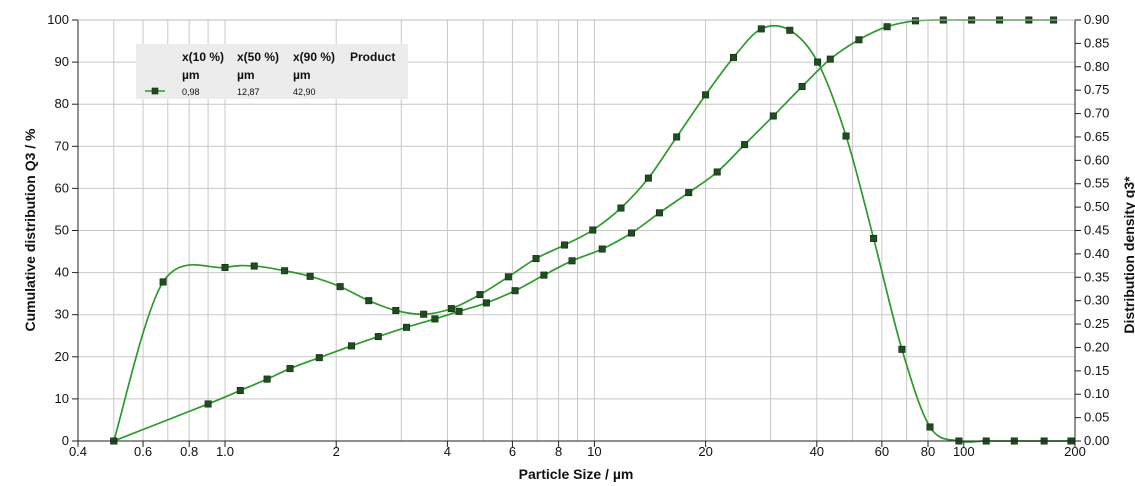 Image resolution: width=1135 pixels, height=486 pixels. What do you see at coordinates (1096, 370) in the screenshot?
I see `y2-tick-label: 0.15` at bounding box center [1096, 370].